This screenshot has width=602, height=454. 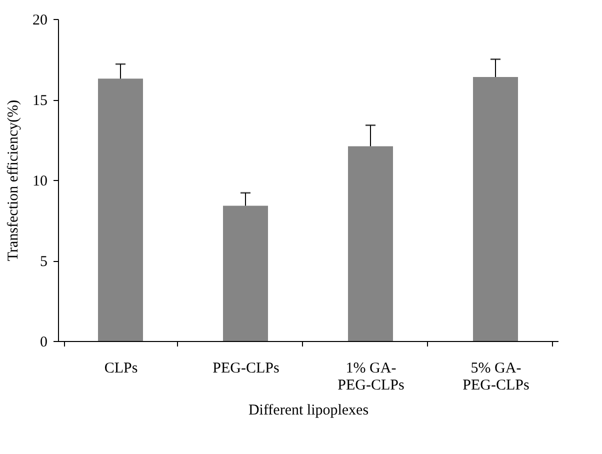 I want to click on x-axis-title: Different lipoplexes, so click(x=308, y=410).